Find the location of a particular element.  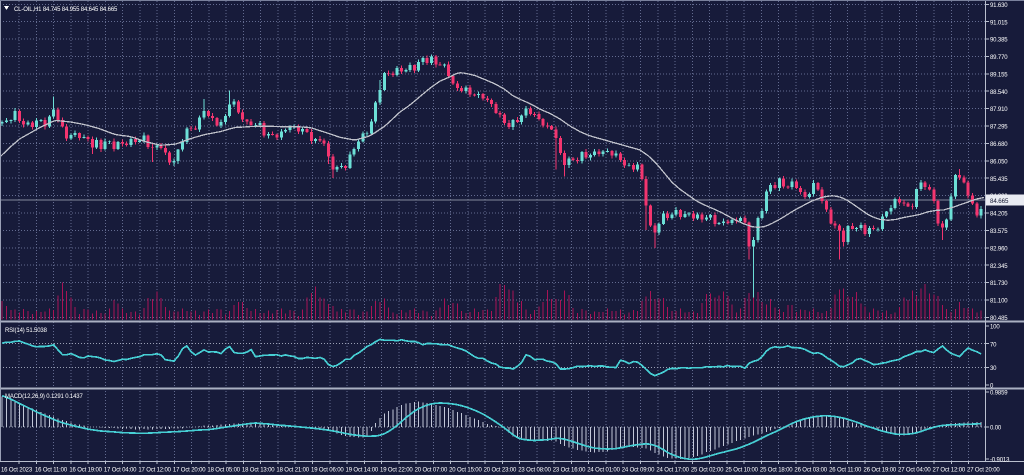

svg-text: 80.485 is located at coordinates (999, 319).